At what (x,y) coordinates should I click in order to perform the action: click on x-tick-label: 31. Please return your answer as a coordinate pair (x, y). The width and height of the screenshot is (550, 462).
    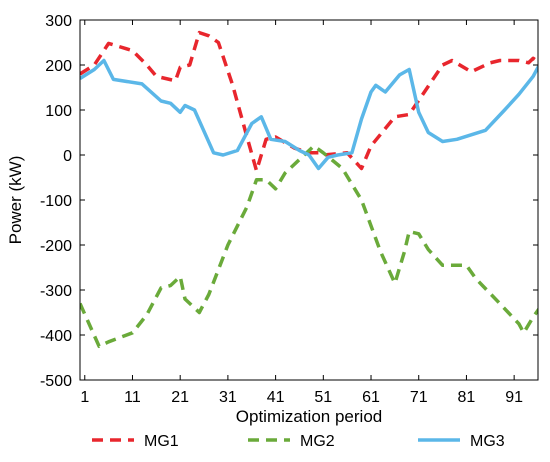
    Looking at the image, I should click on (228, 397).